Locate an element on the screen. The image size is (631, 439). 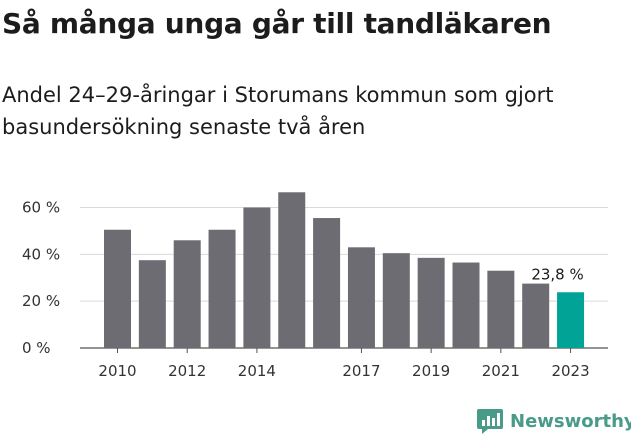
bar-2017 is located at coordinates (361, 297).